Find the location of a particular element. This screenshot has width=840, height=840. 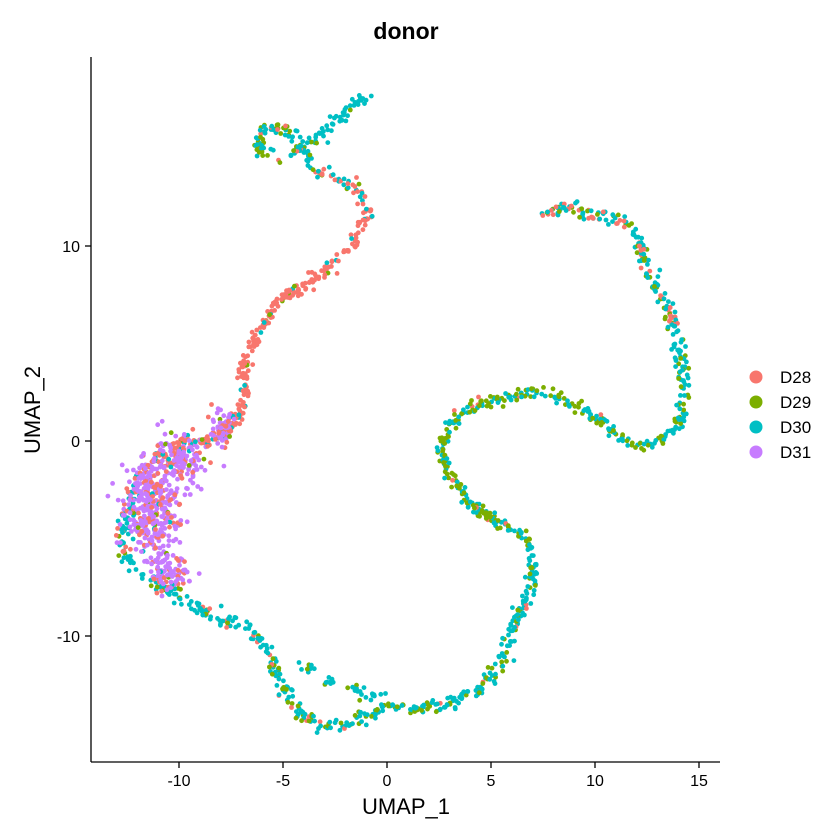

y-axis-title: UMAP_2 is located at coordinates (32, 410).